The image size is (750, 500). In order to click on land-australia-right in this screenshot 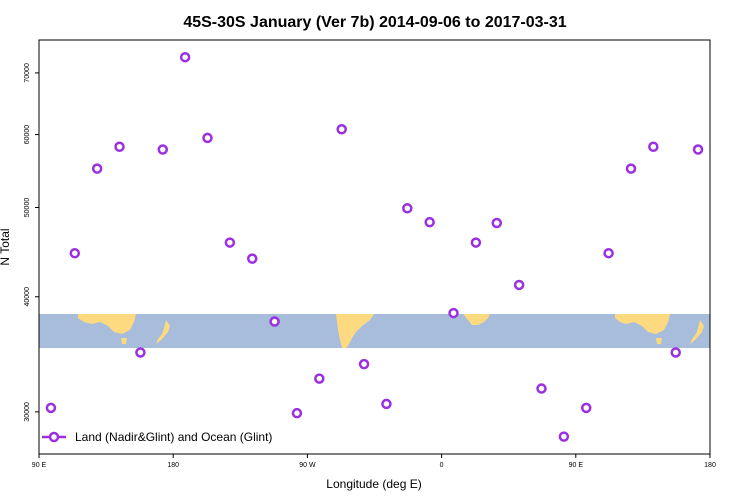, I will do `click(642, 324)`.